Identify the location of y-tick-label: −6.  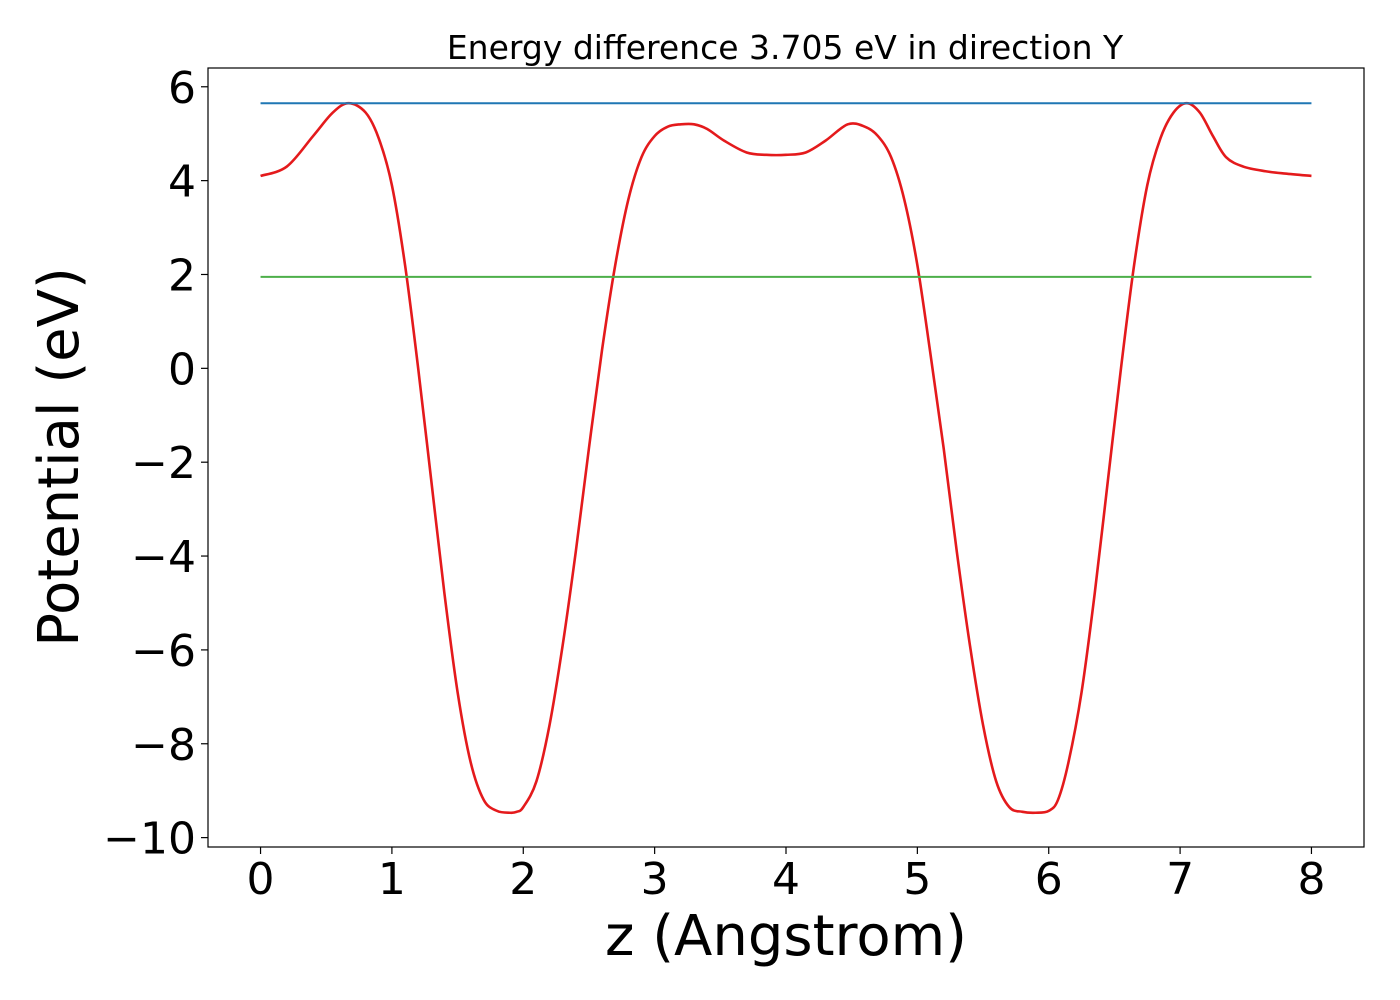
(163, 651).